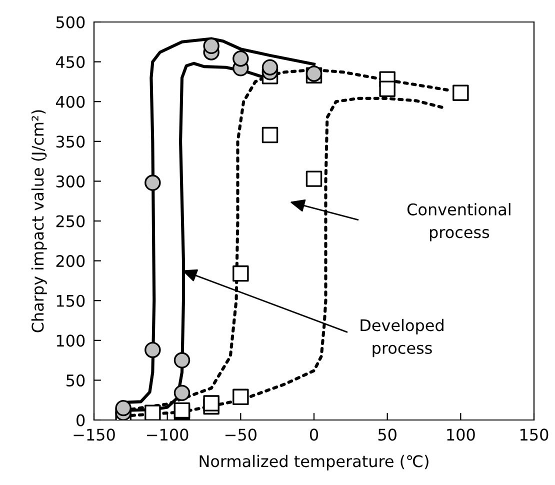 Image resolution: width=555 pixels, height=485 pixels. Describe the element at coordinates (314, 462) in the screenshot. I see `x-axis-title: Normalized temperature (℃)` at that location.